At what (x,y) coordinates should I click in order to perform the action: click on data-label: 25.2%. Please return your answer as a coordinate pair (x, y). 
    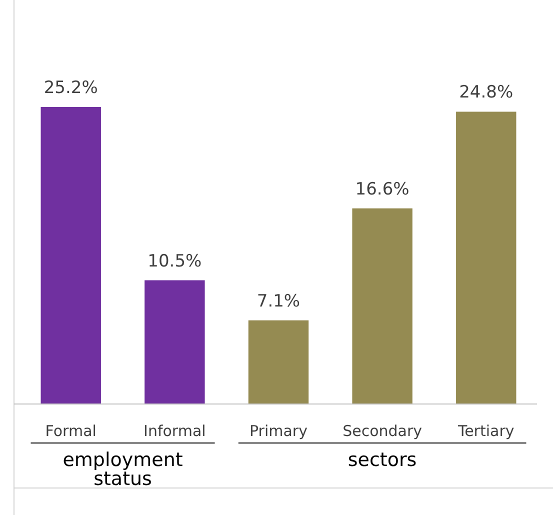
    Looking at the image, I should click on (71, 88).